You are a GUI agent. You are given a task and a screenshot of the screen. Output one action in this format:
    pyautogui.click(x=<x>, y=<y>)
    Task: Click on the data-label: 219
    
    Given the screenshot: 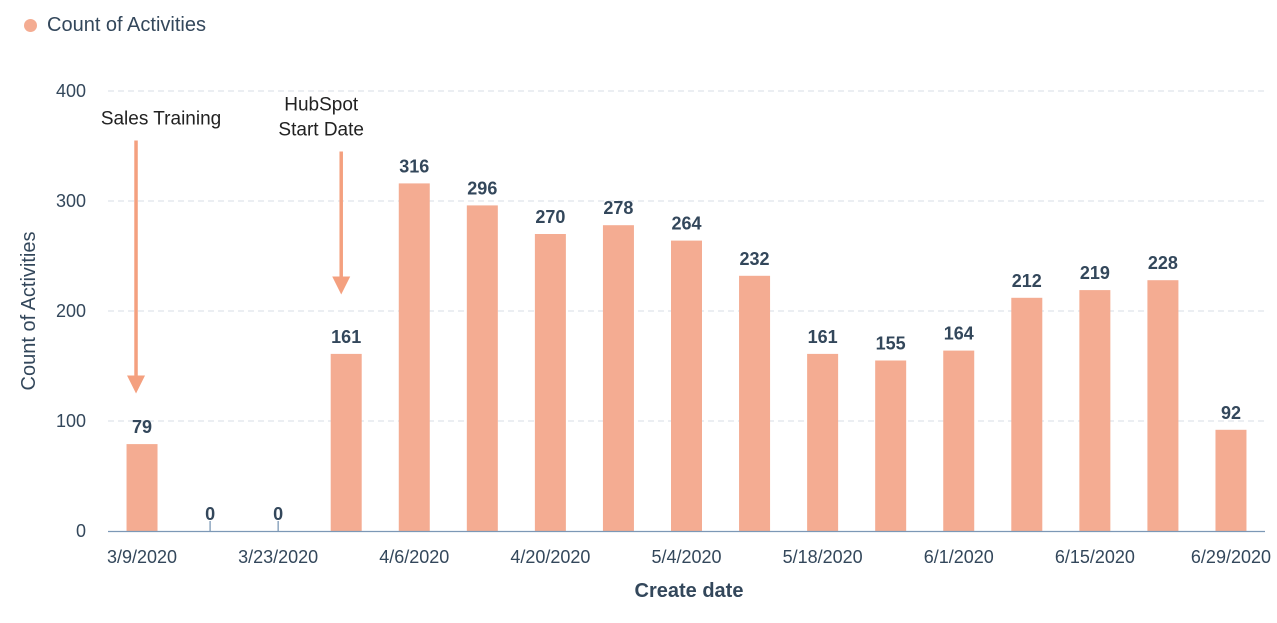 What is the action you would take?
    pyautogui.click(x=1095, y=273)
    